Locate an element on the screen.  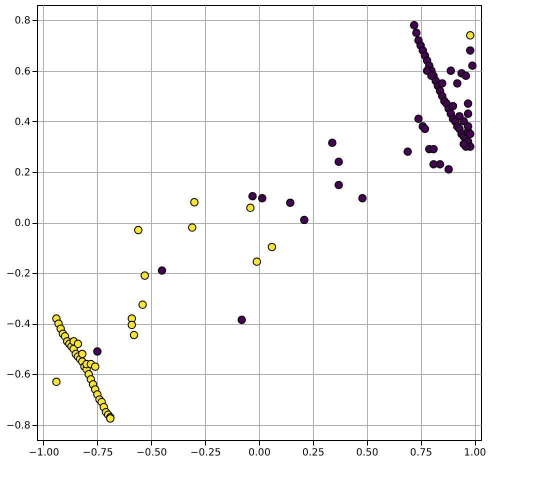
y-tick-label: 0.2 is located at coordinates (22, 172).